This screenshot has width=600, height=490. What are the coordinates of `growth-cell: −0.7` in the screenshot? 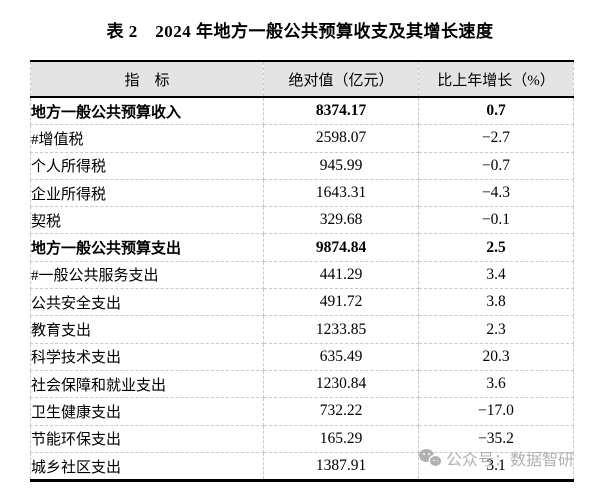 It's located at (496, 165).